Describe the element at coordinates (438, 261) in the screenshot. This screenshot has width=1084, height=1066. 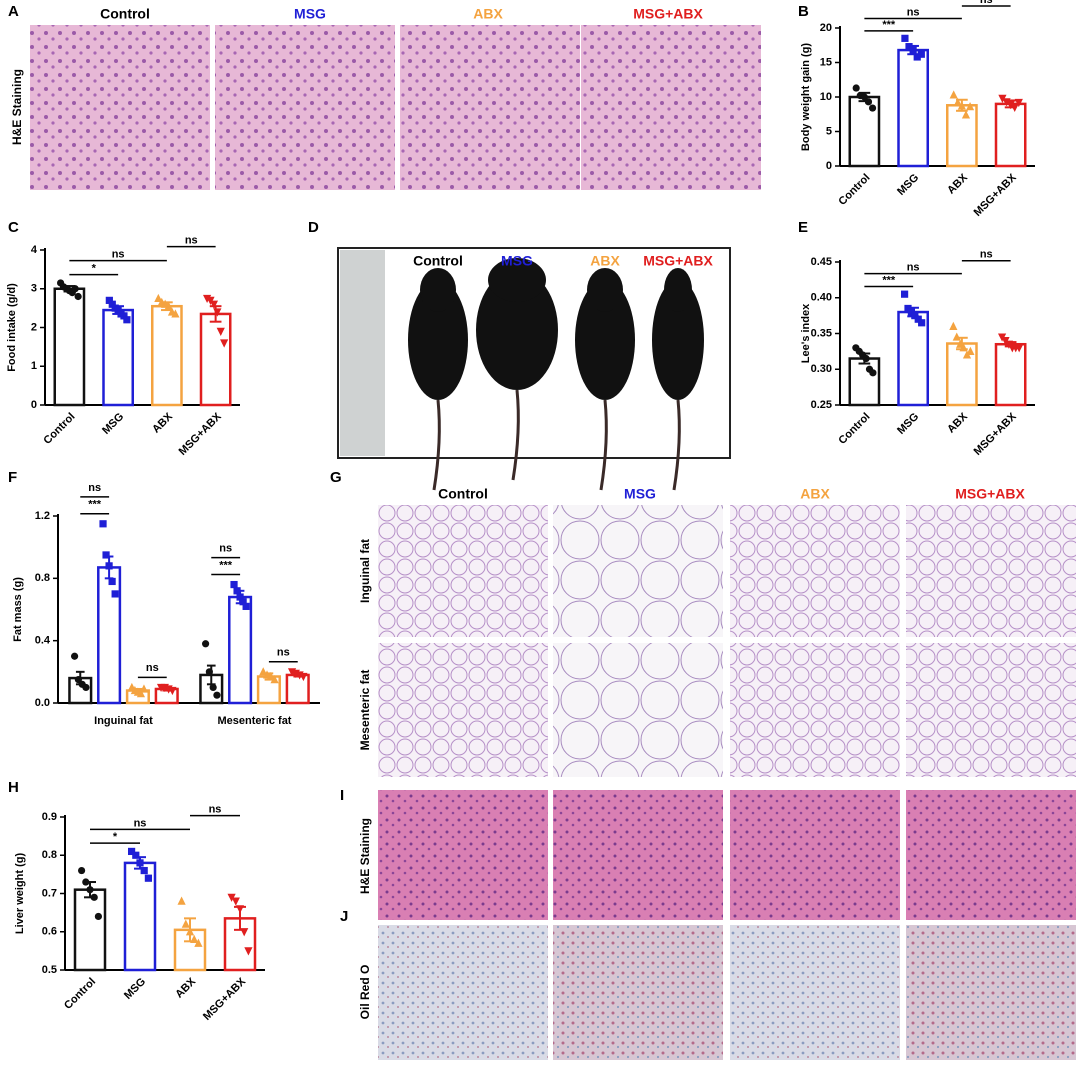
I see `photo-label: Control` at that location.